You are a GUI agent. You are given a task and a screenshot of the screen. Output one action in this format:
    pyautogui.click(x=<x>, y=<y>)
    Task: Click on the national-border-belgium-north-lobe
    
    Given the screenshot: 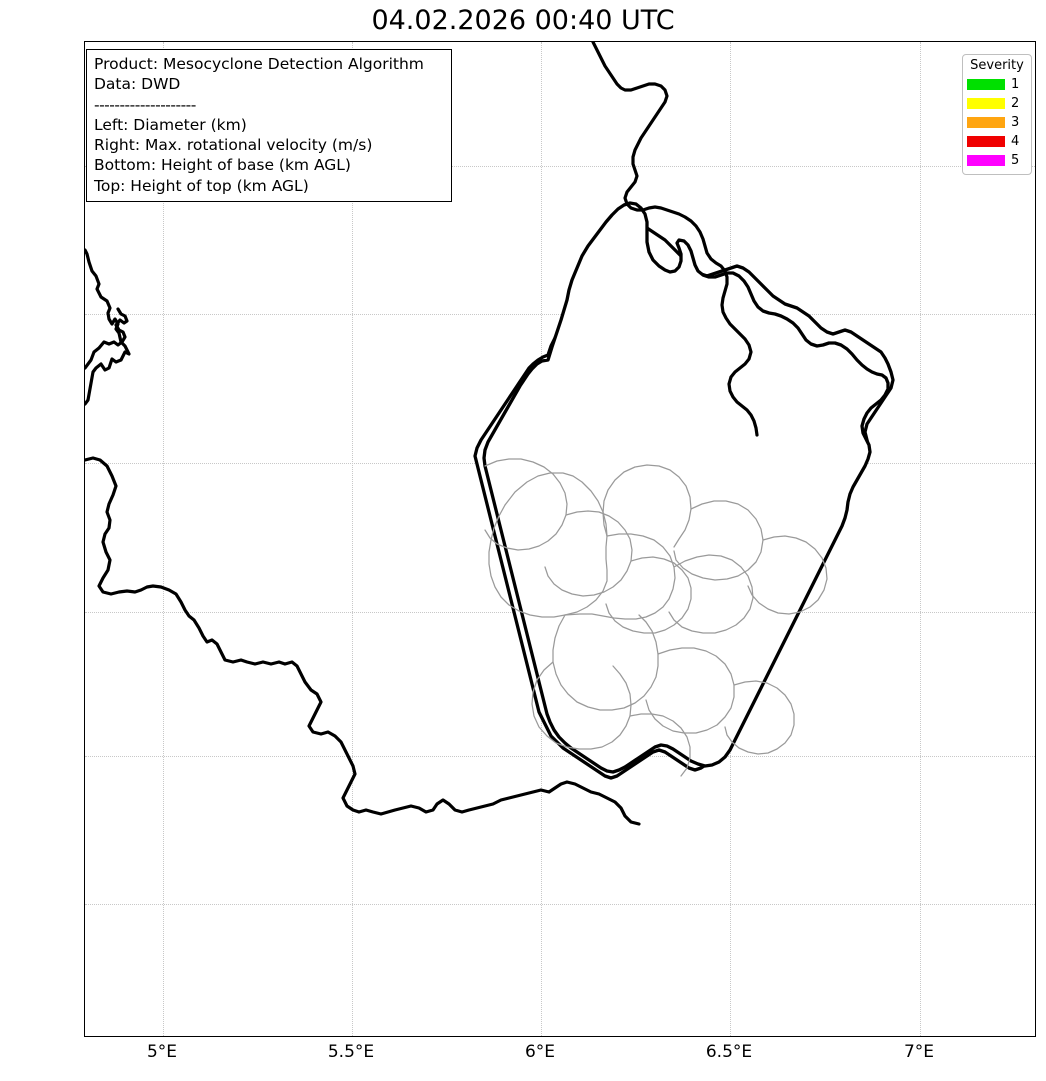 What is the action you would take?
    pyautogui.click(x=107, y=338)
    